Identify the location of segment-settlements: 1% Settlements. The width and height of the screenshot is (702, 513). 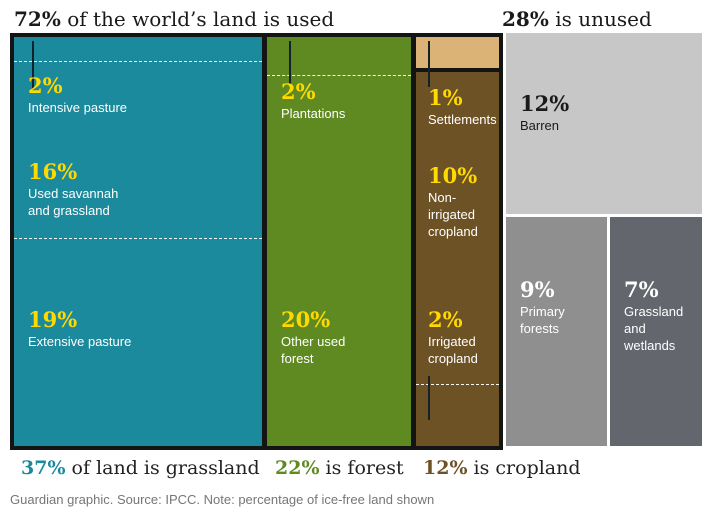
(457, 107).